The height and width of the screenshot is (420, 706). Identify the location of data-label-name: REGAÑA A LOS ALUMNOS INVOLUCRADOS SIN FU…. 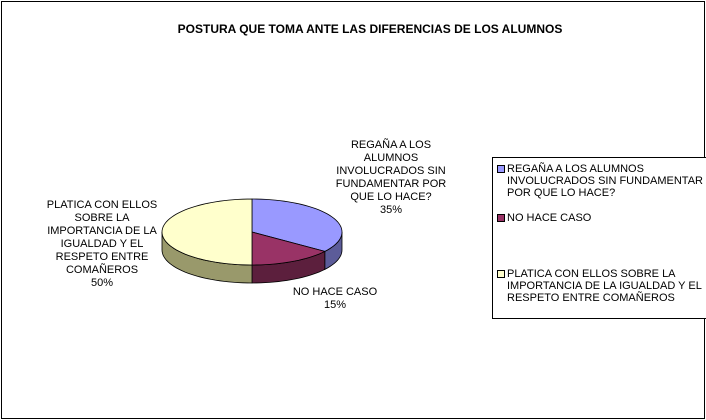
(391, 171).